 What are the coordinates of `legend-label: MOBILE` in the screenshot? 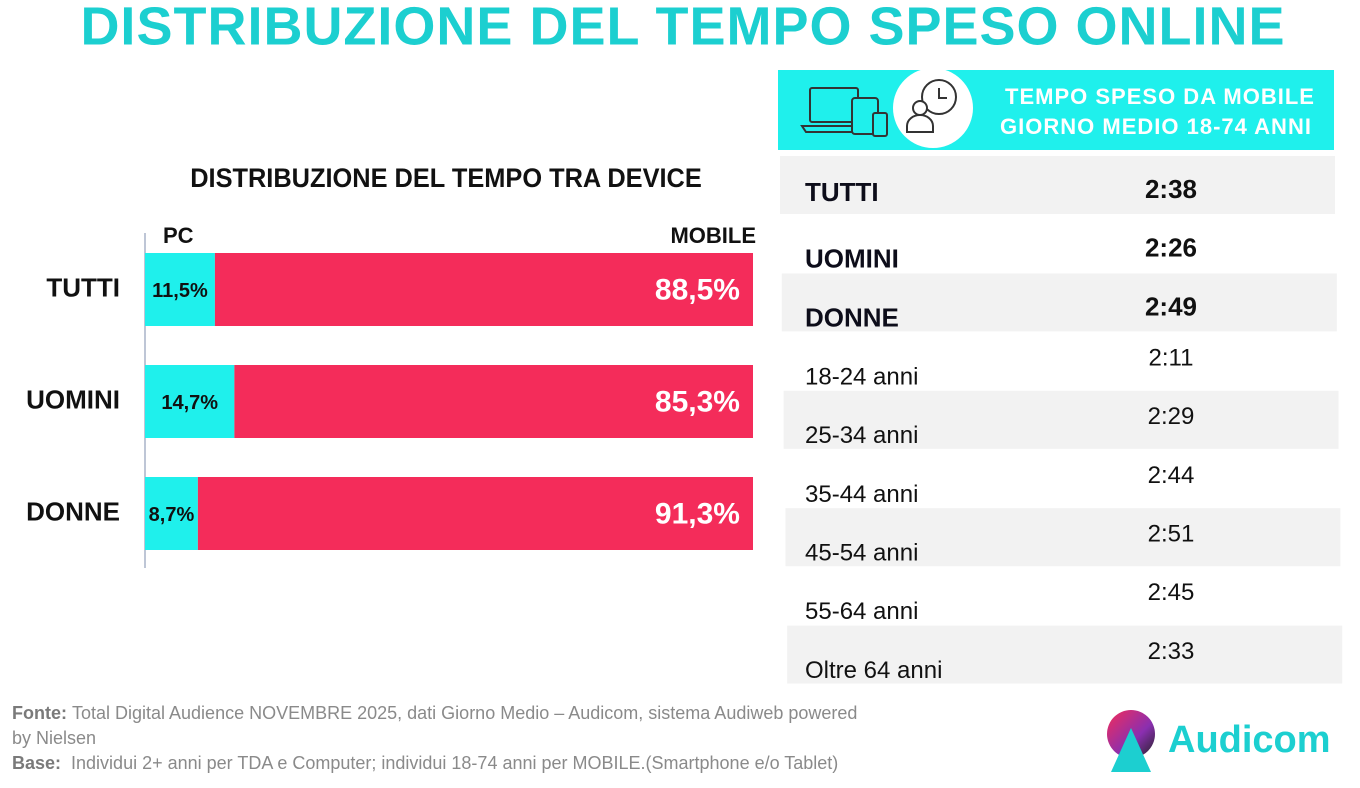 It's located at (713, 235).